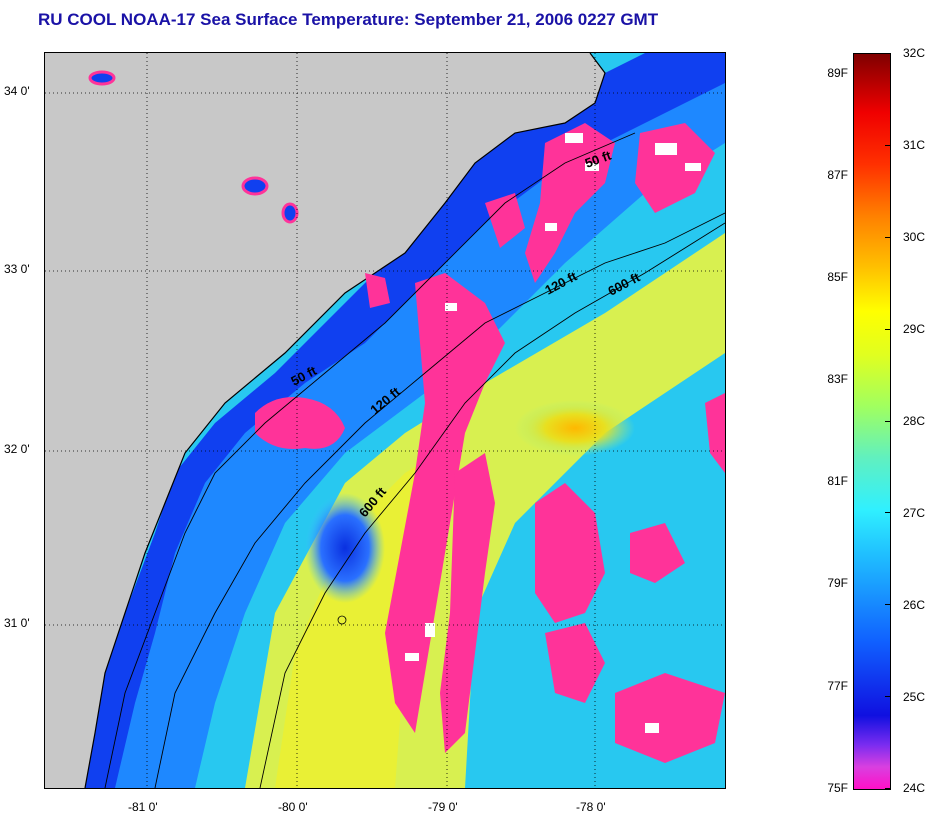 The height and width of the screenshot is (817, 936). What do you see at coordinates (914, 329) in the screenshot?
I see `colorbar-c-label: 29C` at bounding box center [914, 329].